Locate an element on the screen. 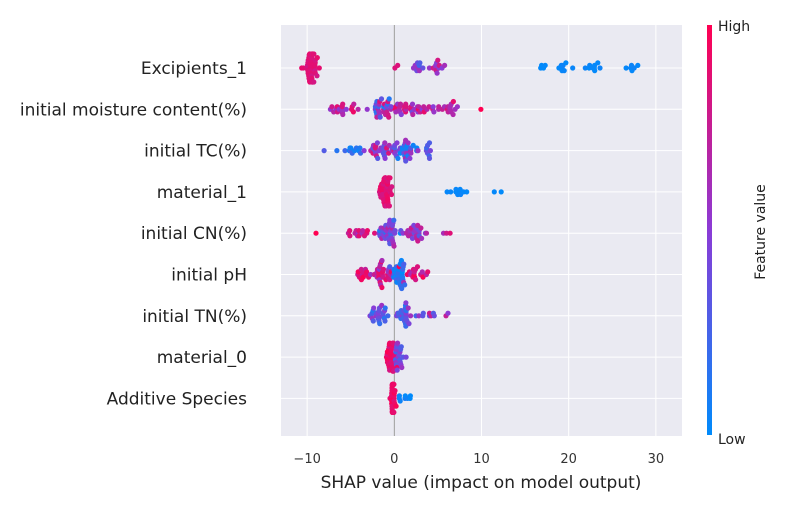 The image size is (800, 509). feature-label-2: initial TC(%) is located at coordinates (195, 152).